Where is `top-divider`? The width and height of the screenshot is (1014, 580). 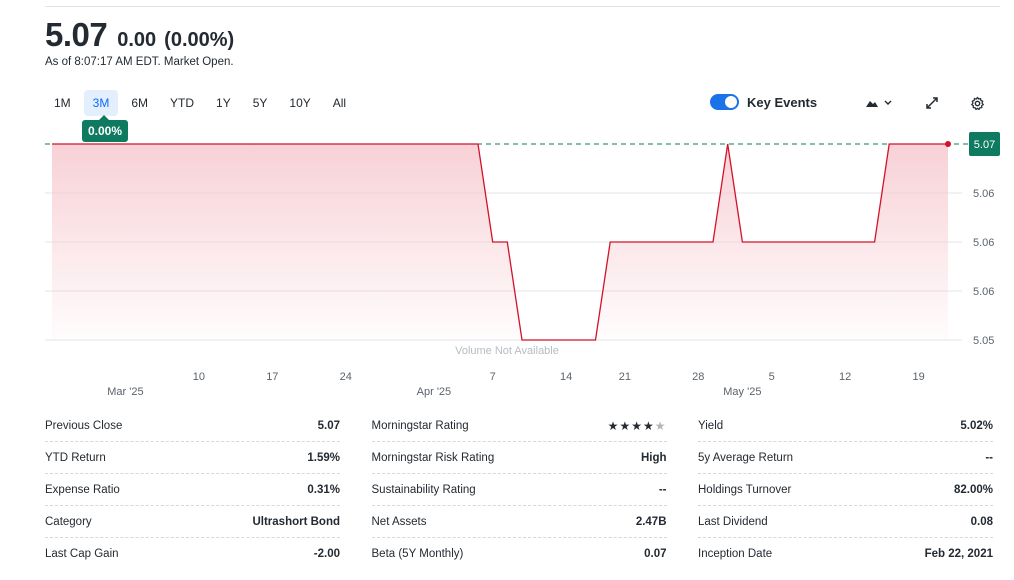 top-divider is located at coordinates (522, 6).